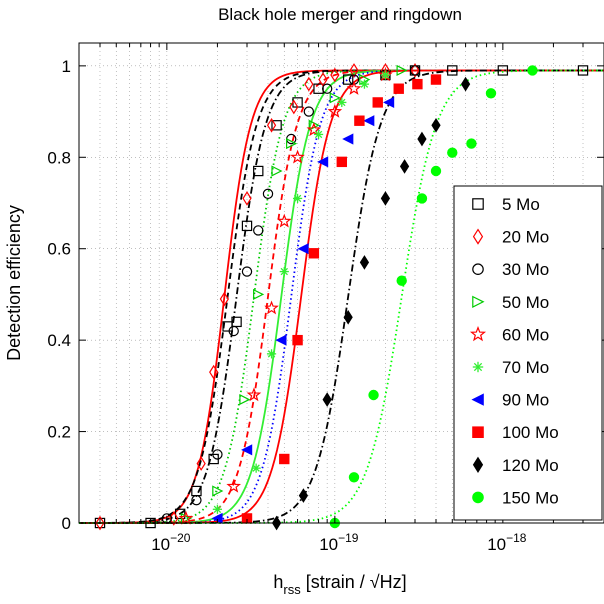  What do you see at coordinates (521, 204) in the screenshot?
I see `legend-label: 5 Mo` at bounding box center [521, 204].